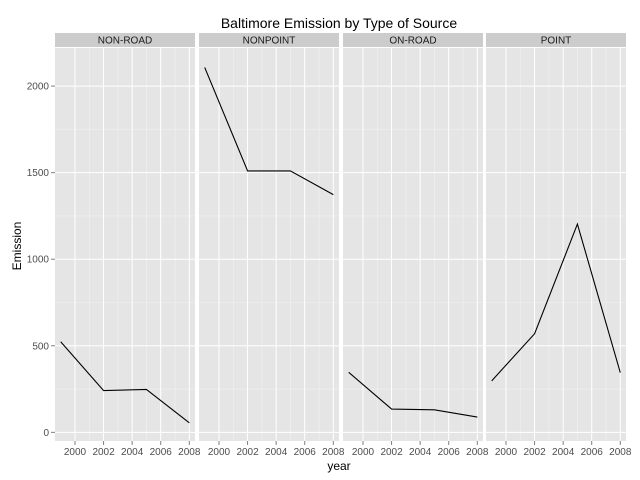 The width and height of the screenshot is (640, 480). Describe the element at coordinates (40, 346) in the screenshot. I see `y-tick-label: 500` at that location.